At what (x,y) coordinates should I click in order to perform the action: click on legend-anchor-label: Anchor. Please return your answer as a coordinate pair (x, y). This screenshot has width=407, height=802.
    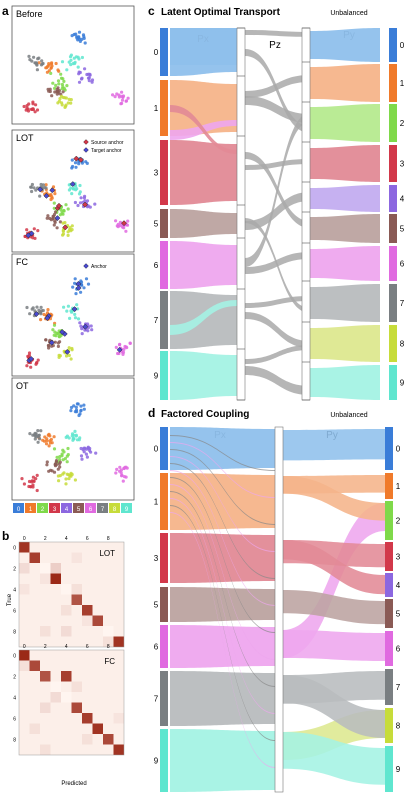
    Looking at the image, I should click on (99, 267).